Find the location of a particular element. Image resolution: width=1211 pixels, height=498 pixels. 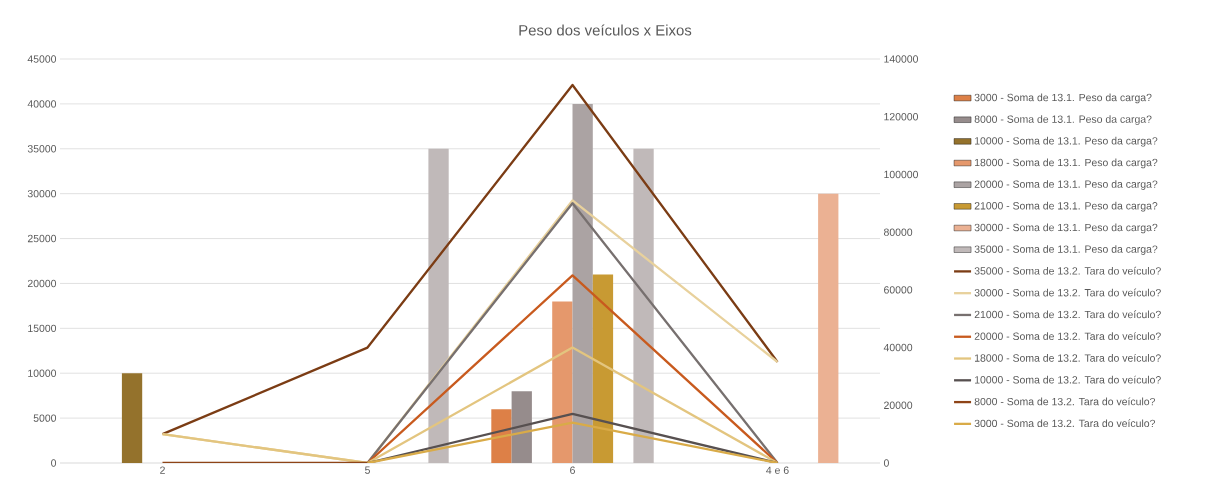

y2-tick-label: 80000 is located at coordinates (898, 232).